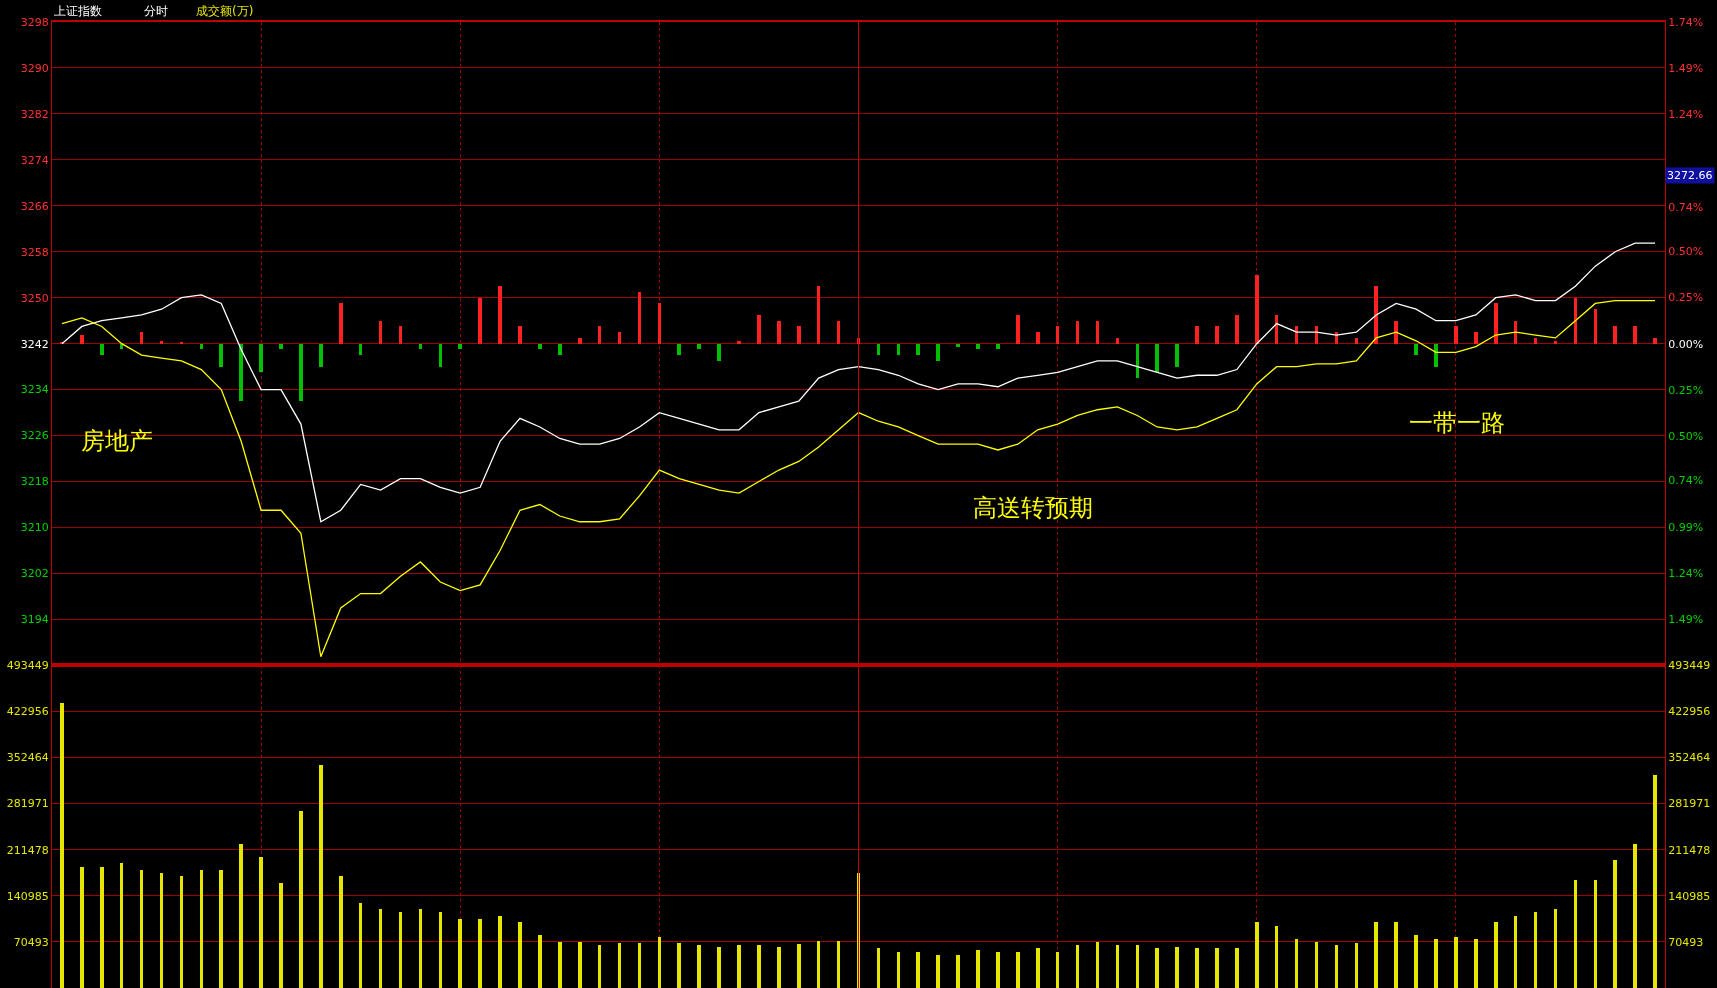 The image size is (1717, 988). What do you see at coordinates (1686, 527) in the screenshot?
I see `y2-tick-label: 0.99%` at bounding box center [1686, 527].